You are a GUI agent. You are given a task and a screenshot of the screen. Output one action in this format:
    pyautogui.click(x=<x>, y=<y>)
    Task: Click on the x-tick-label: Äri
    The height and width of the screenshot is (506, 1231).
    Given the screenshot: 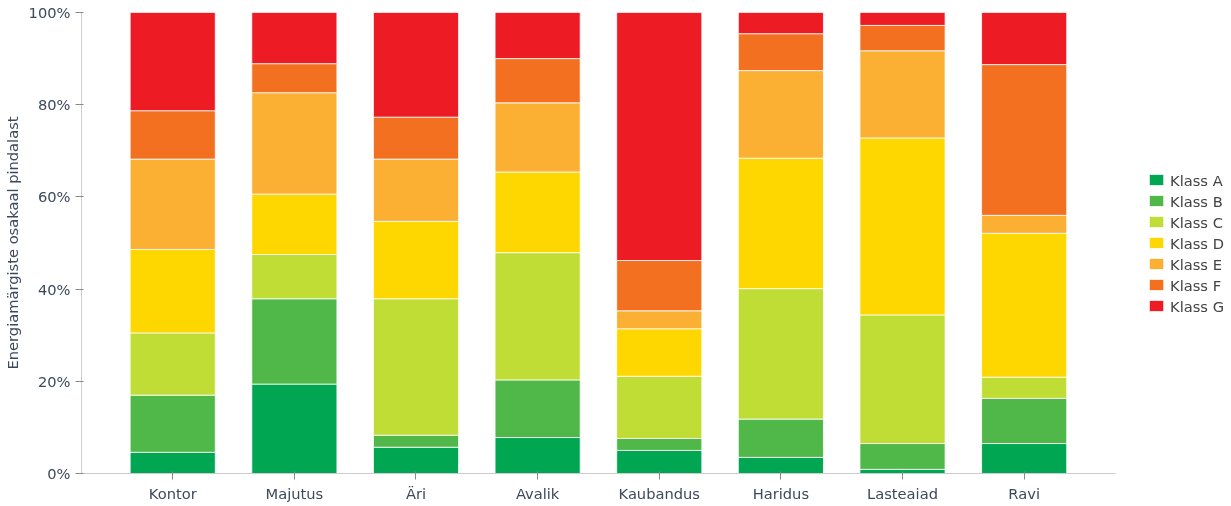 What is the action you would take?
    pyautogui.click(x=416, y=493)
    